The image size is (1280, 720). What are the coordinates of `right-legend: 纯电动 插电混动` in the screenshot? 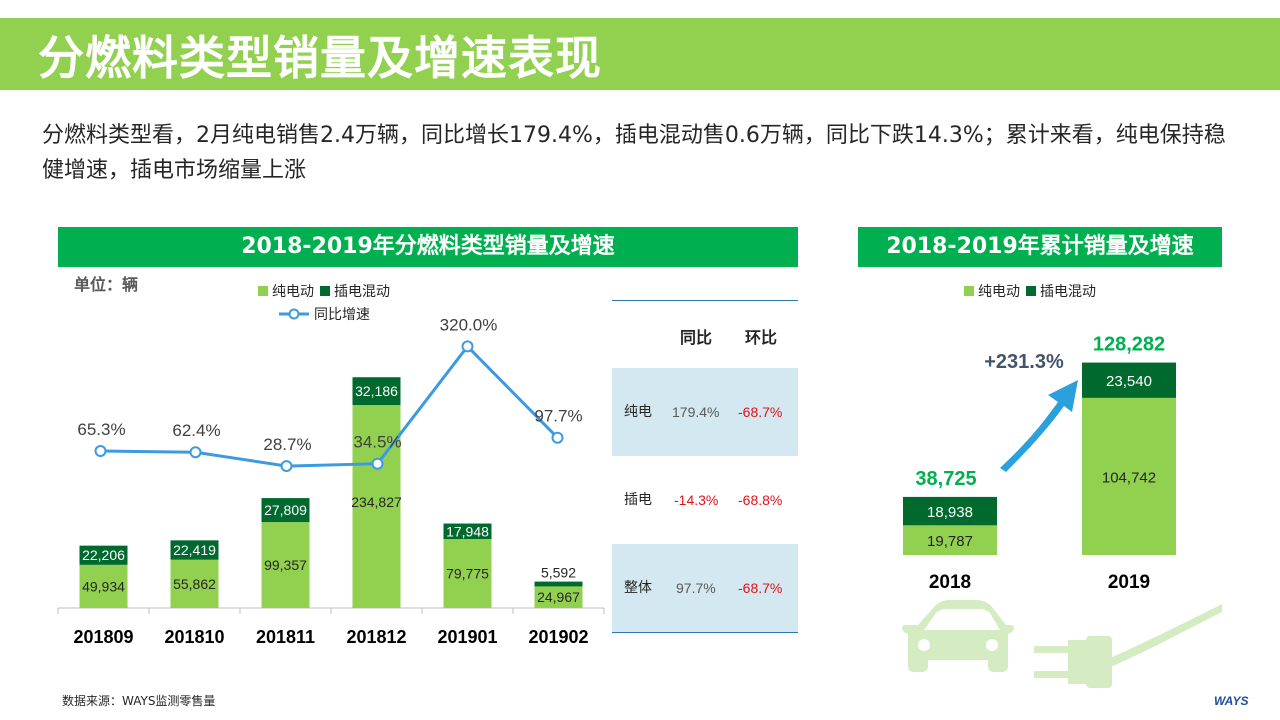 It's located at (1030, 291).